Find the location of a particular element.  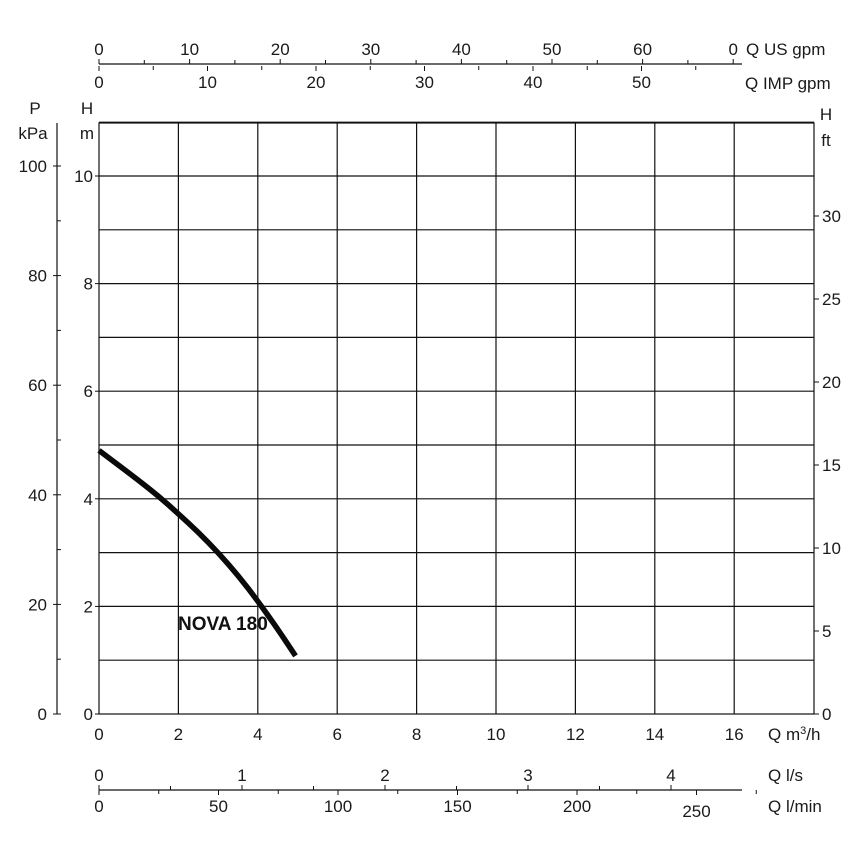

flow-m3h-tick-label: 2 is located at coordinates (178, 734).